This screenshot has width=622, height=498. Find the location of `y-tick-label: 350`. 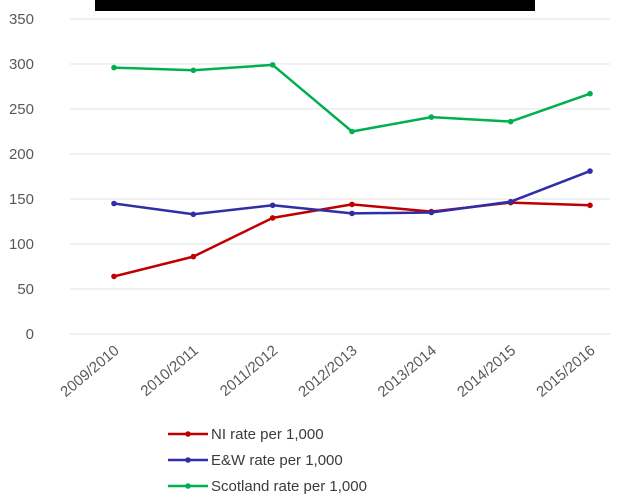

y-tick-label: 350 is located at coordinates (21, 19).